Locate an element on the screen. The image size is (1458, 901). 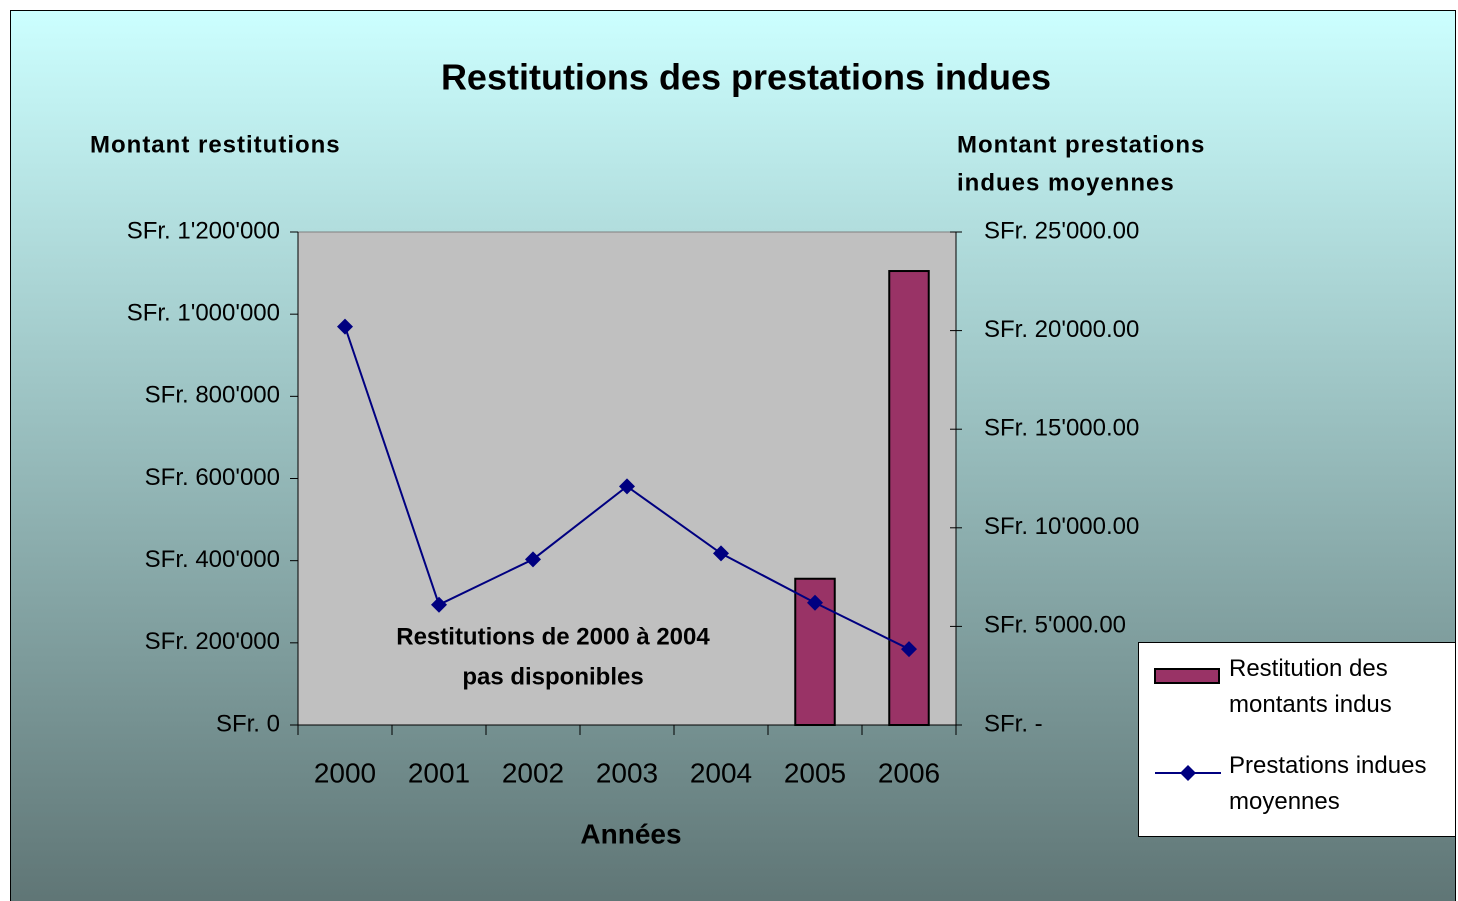
y2-axis-title: indues moyennes is located at coordinates (1066, 182).